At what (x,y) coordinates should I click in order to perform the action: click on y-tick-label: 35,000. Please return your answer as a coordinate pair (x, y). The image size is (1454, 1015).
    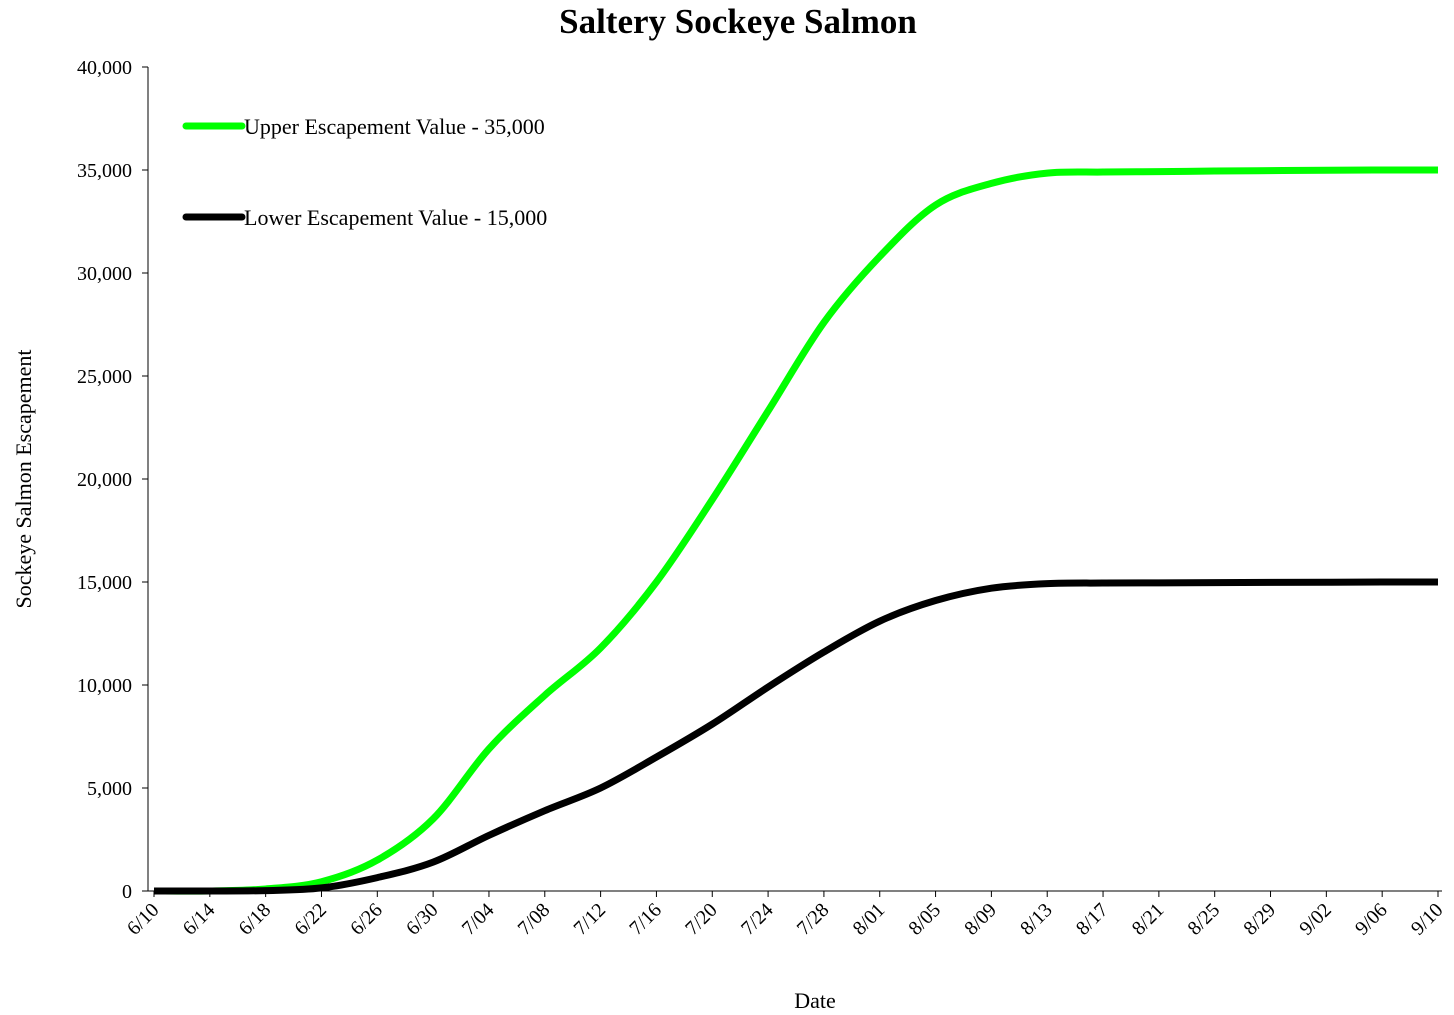
    Looking at the image, I should click on (104, 171).